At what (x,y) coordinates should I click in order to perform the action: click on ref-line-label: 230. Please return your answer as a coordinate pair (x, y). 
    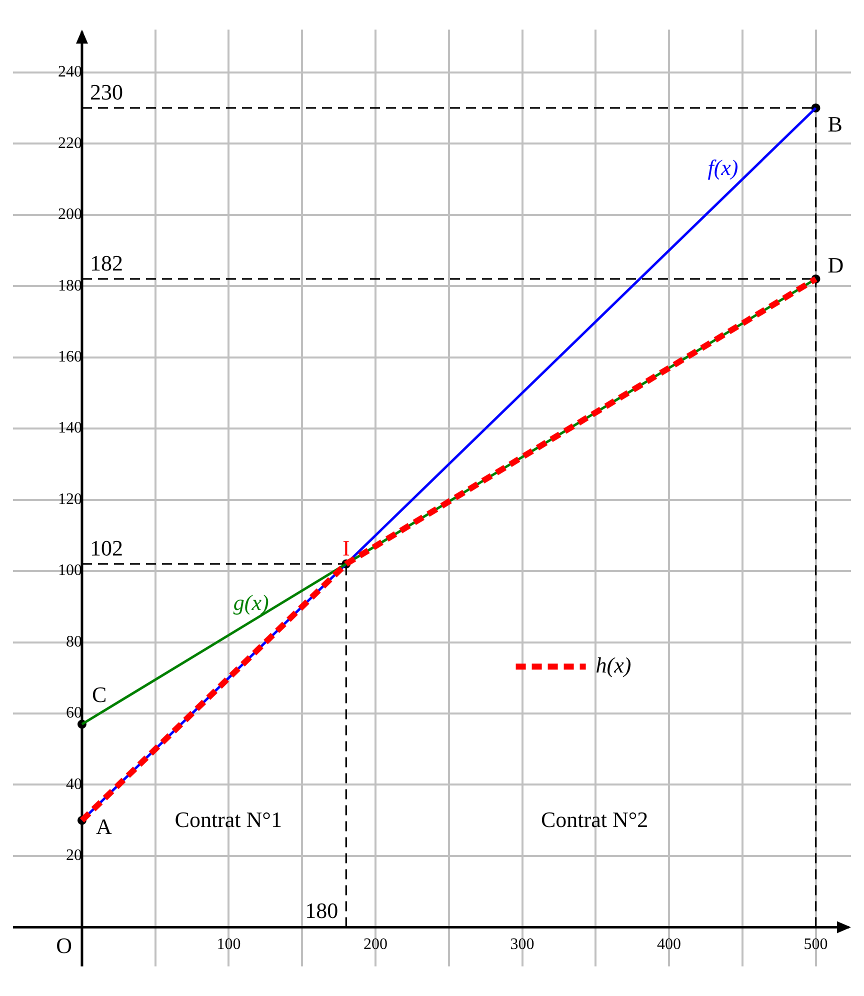
    Looking at the image, I should click on (106, 92).